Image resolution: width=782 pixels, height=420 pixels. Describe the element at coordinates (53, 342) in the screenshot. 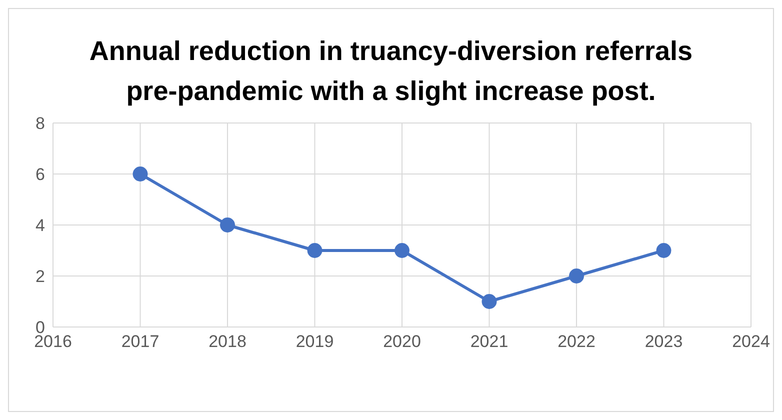

I see `x-tick-label: 2016` at that location.